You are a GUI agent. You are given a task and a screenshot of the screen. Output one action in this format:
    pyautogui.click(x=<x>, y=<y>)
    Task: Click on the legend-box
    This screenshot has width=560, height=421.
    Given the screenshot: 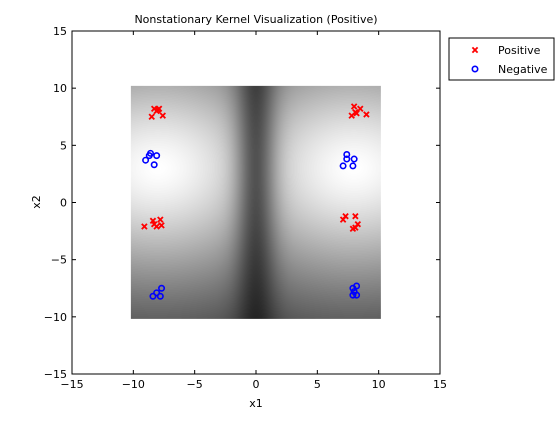 What is the action you would take?
    pyautogui.click(x=501, y=59)
    